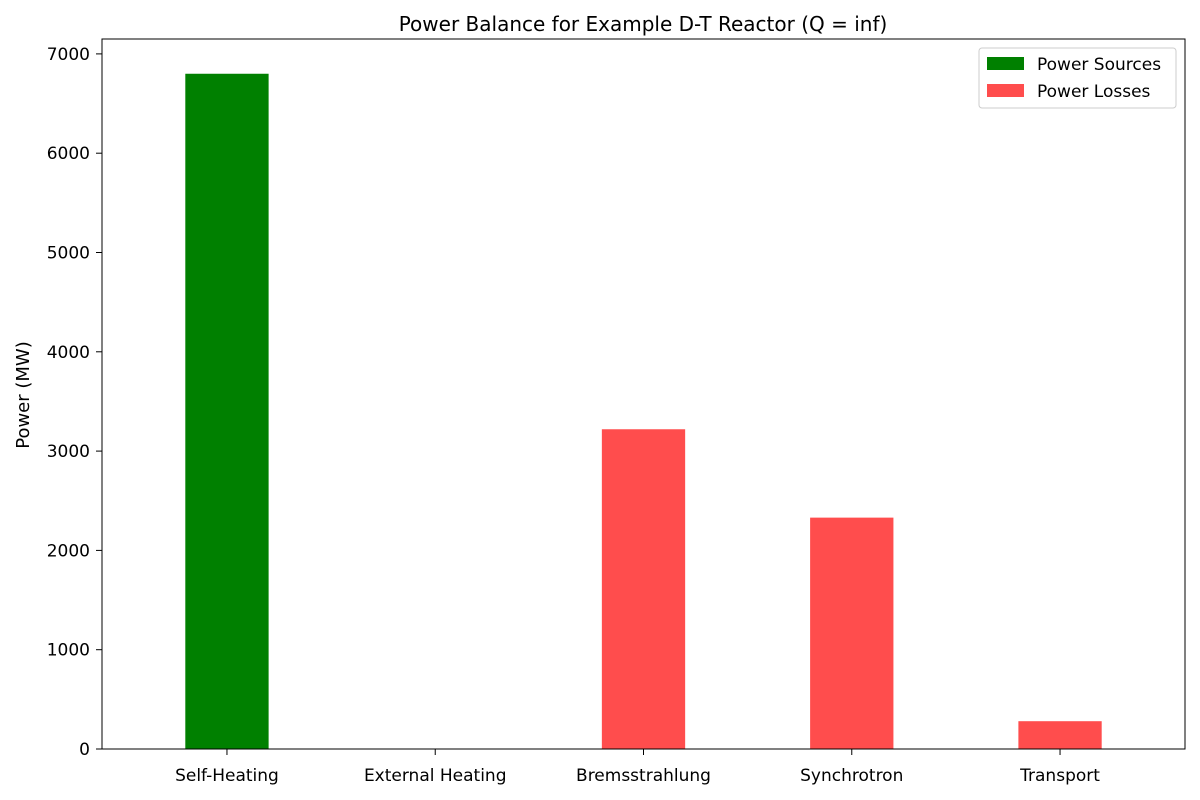  I want to click on y-axis-label: Power (MW), so click(23, 395).